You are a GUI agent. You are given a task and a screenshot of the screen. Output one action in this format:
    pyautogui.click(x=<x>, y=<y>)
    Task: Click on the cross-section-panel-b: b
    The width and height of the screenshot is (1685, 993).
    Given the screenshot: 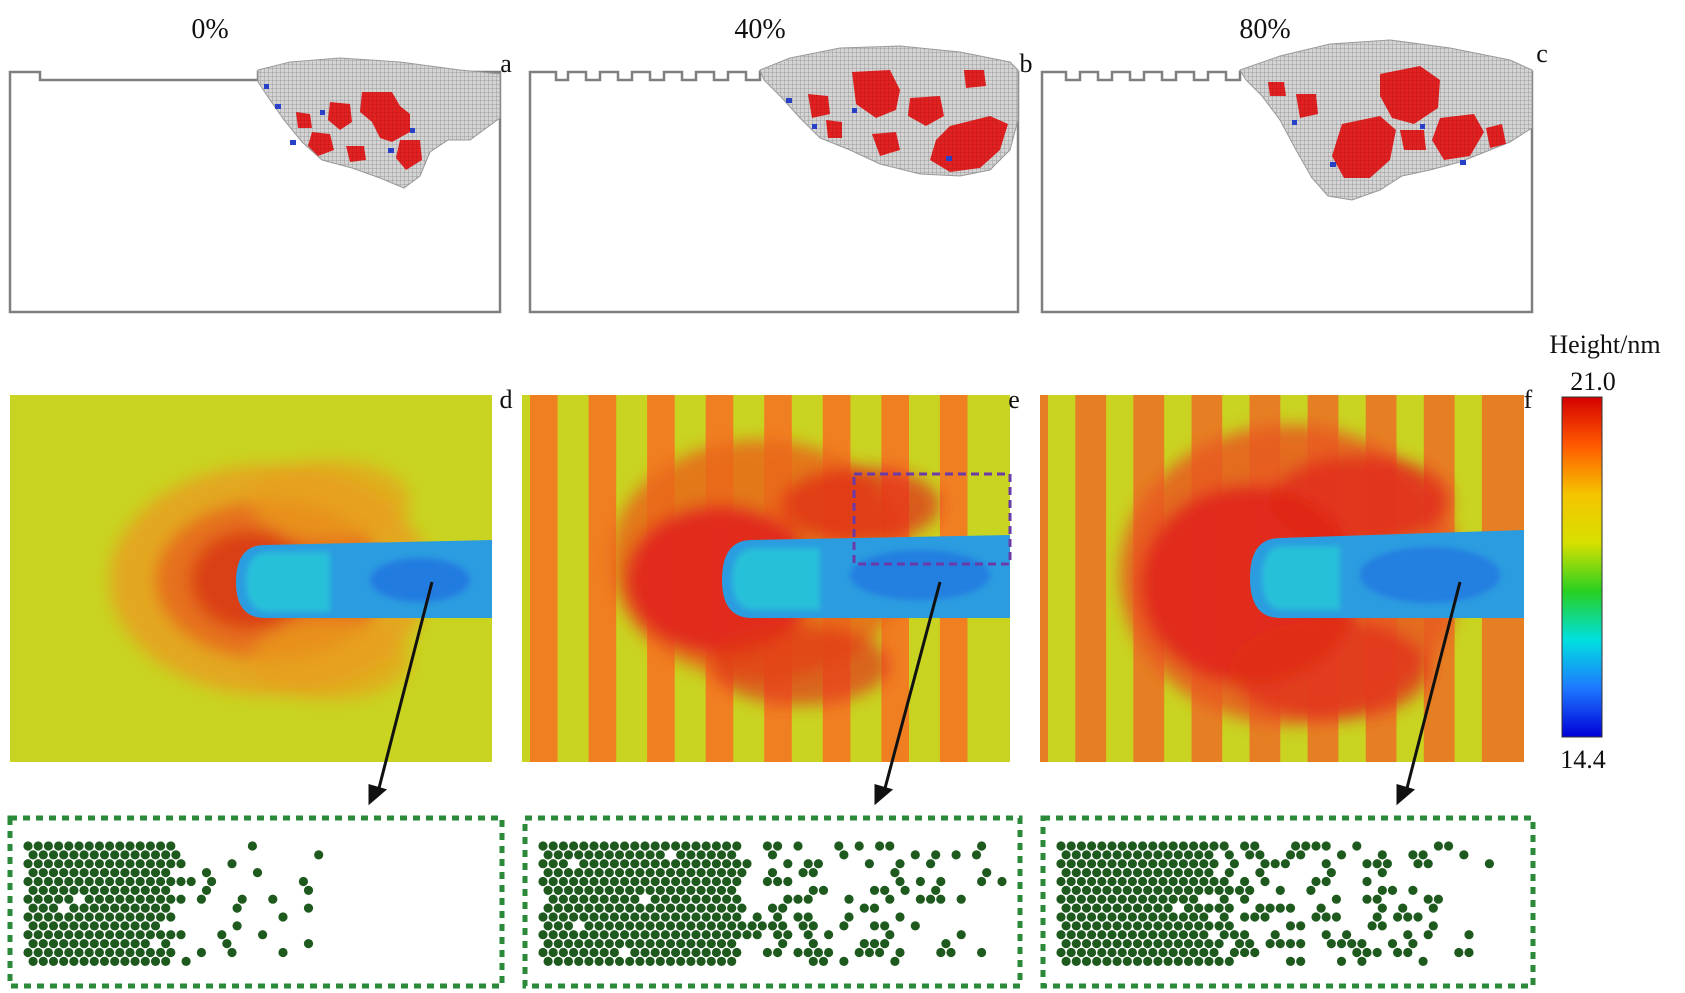 What is the action you would take?
    pyautogui.click(x=780, y=179)
    